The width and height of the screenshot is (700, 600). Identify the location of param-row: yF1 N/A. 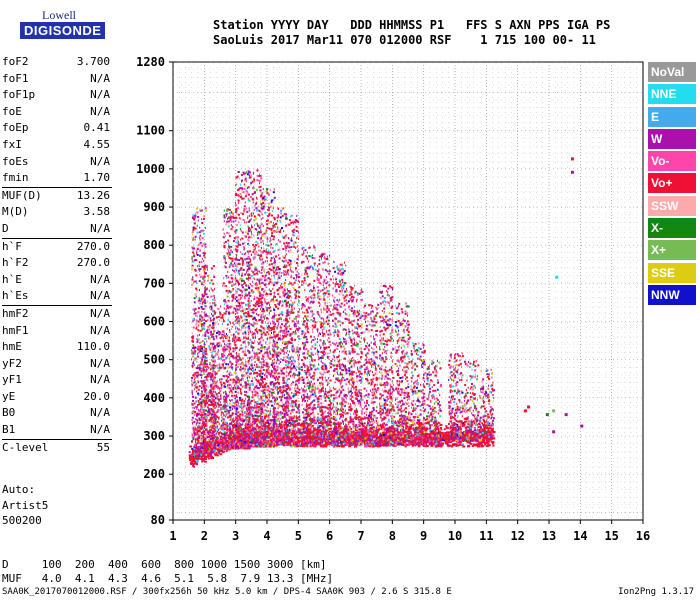
(57, 380).